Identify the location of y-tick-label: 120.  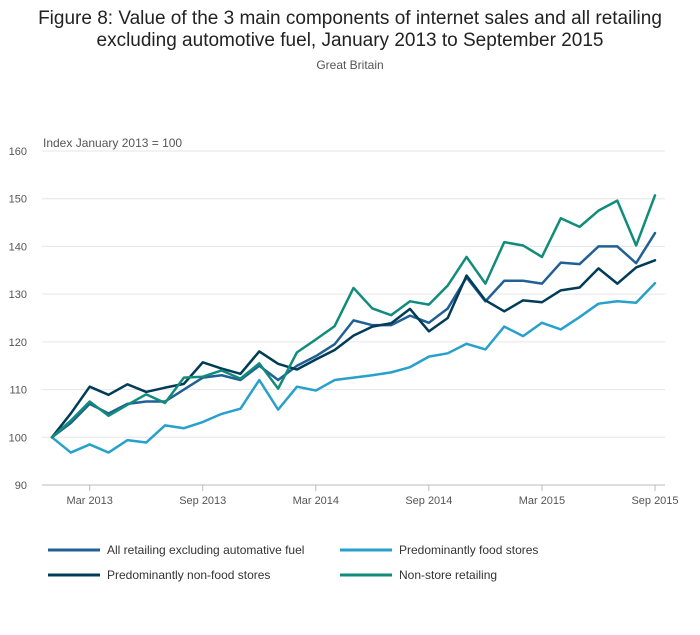
(18, 343).